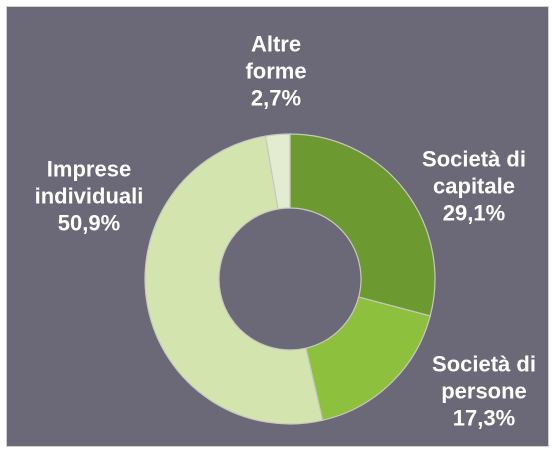 The height and width of the screenshot is (453, 555). I want to click on category-label: Società di persone, so click(484, 377).